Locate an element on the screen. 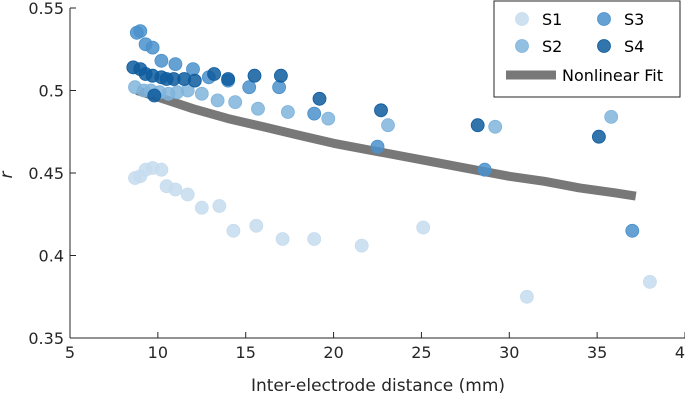  legend-label-s1: S1 is located at coordinates (552, 19).